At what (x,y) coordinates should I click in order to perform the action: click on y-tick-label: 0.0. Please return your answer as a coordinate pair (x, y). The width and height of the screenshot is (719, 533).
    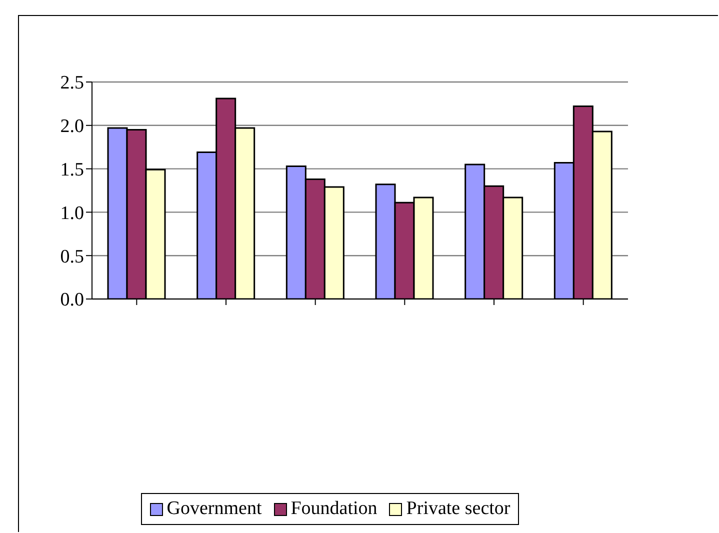
    Looking at the image, I should click on (72, 300).